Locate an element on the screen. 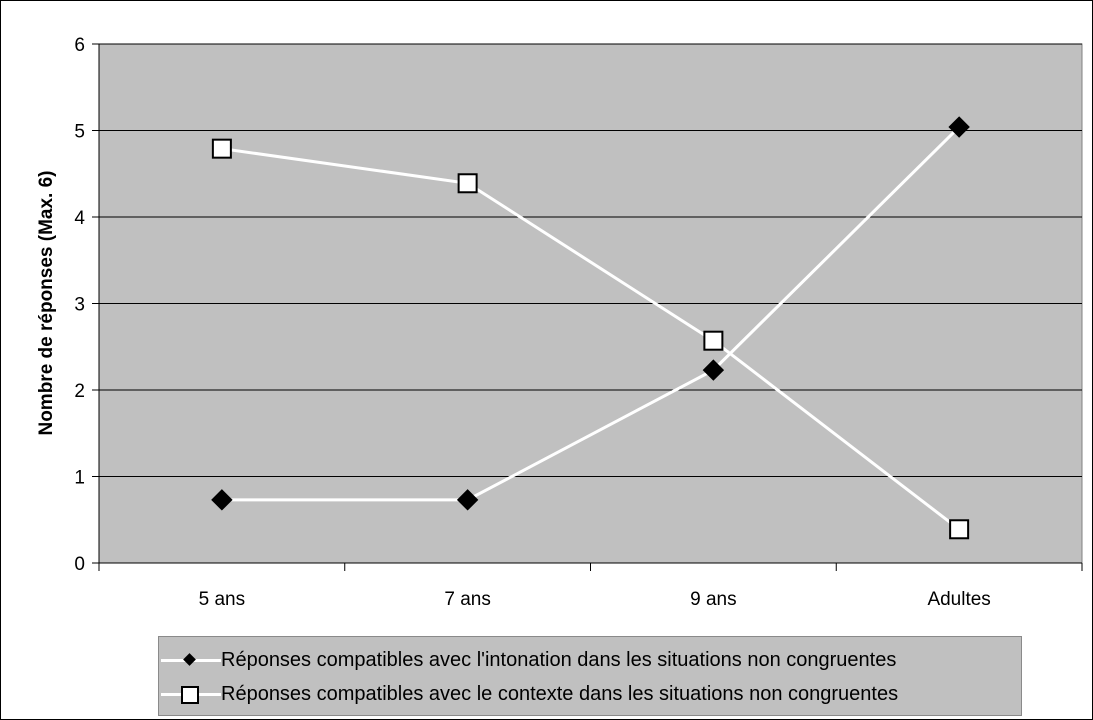 The width and height of the screenshot is (1093, 720). square-marker-icon is located at coordinates (190, 694).